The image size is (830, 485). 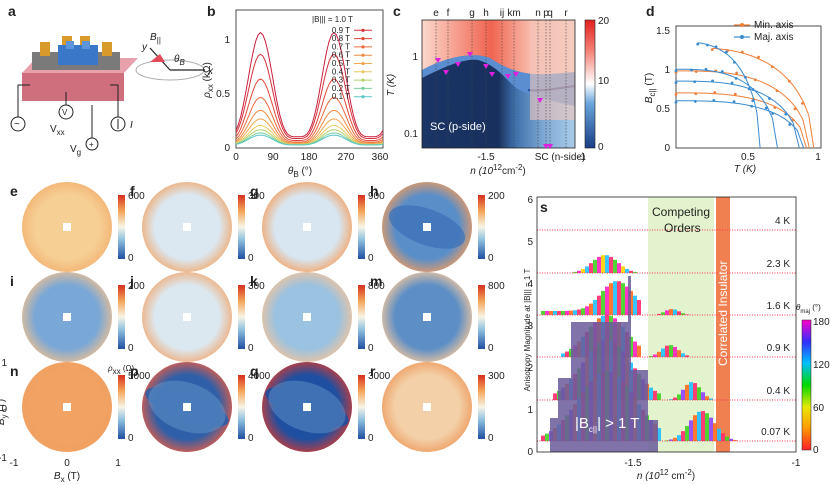 What do you see at coordinates (486, 157) in the screenshot?
I see `c-xtick: -1.5` at bounding box center [486, 157].